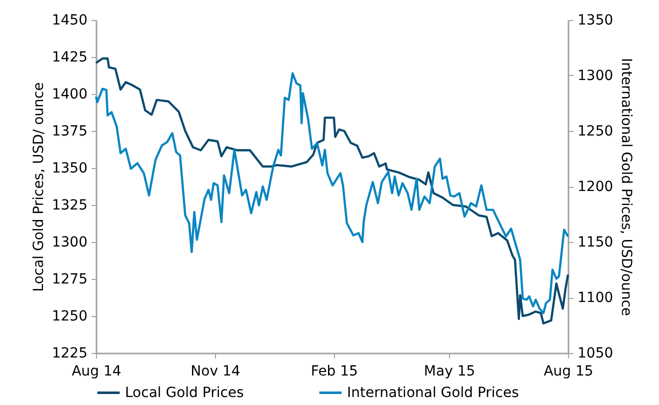 This screenshot has height=405, width=659. I want to click on y2-tick-label: 1100, so click(596, 298).